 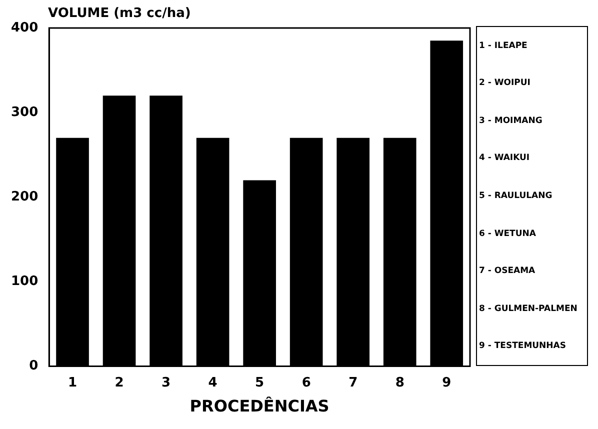 I want to click on x-tick-label: 1, so click(x=73, y=382).